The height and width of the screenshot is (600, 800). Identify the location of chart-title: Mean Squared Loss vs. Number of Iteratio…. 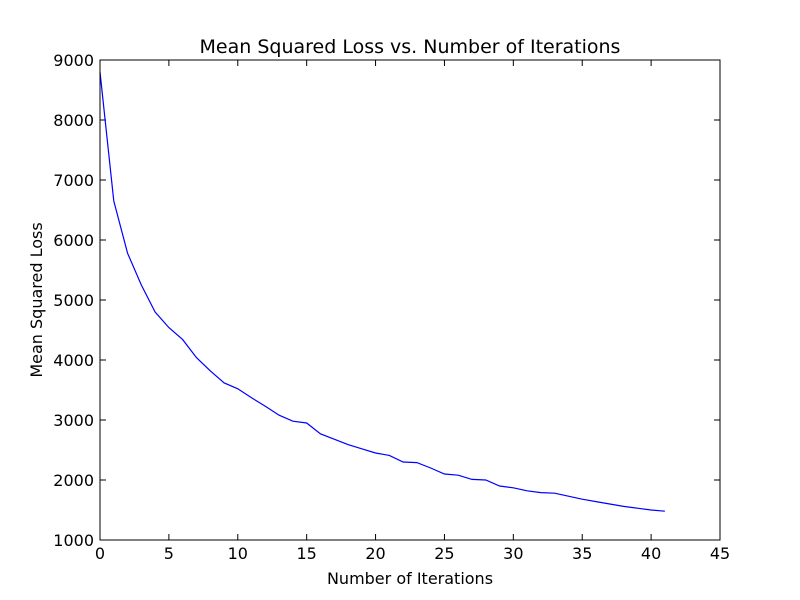
(410, 47).